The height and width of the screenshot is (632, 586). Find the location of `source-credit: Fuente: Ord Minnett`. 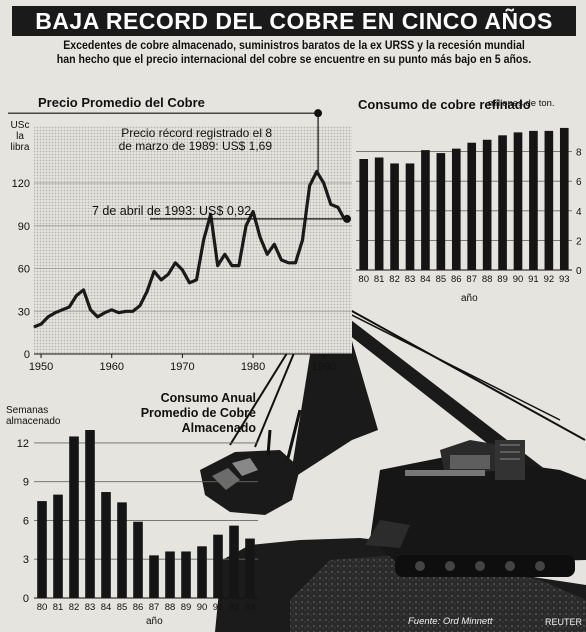

source-credit: Fuente: Ord Minnett is located at coordinates (450, 621).